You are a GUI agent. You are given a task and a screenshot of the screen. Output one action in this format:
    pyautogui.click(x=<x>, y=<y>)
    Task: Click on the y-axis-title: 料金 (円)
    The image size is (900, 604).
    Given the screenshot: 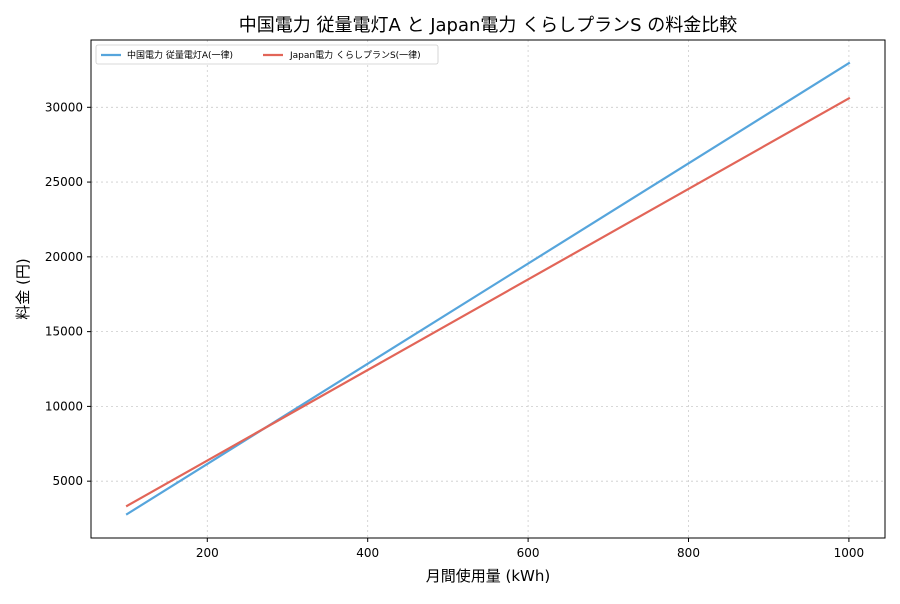 What is the action you would take?
    pyautogui.click(x=23, y=288)
    